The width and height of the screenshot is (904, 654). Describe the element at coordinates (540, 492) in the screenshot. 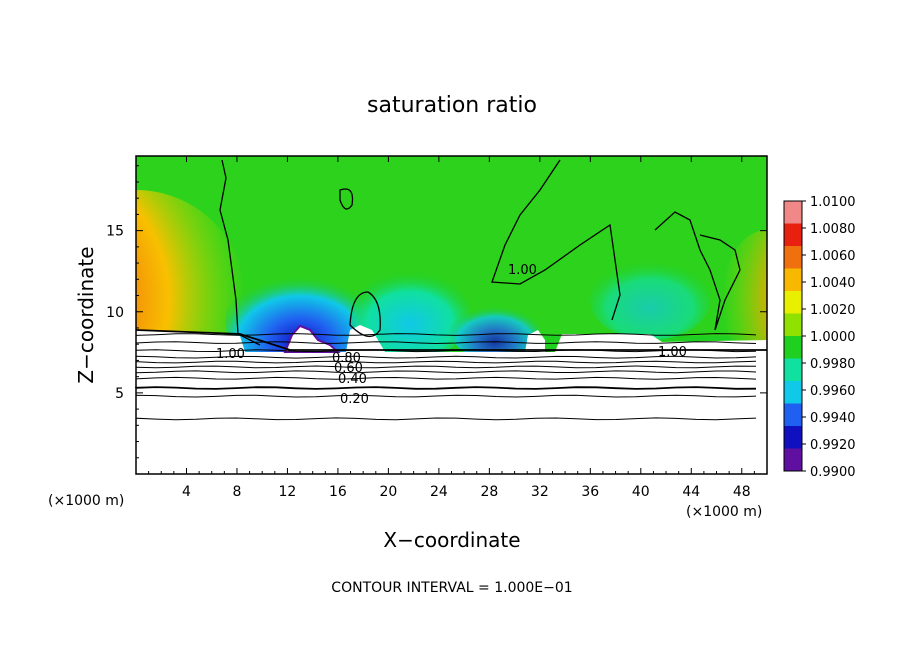

I see `x-tick-label: 32` at that location.